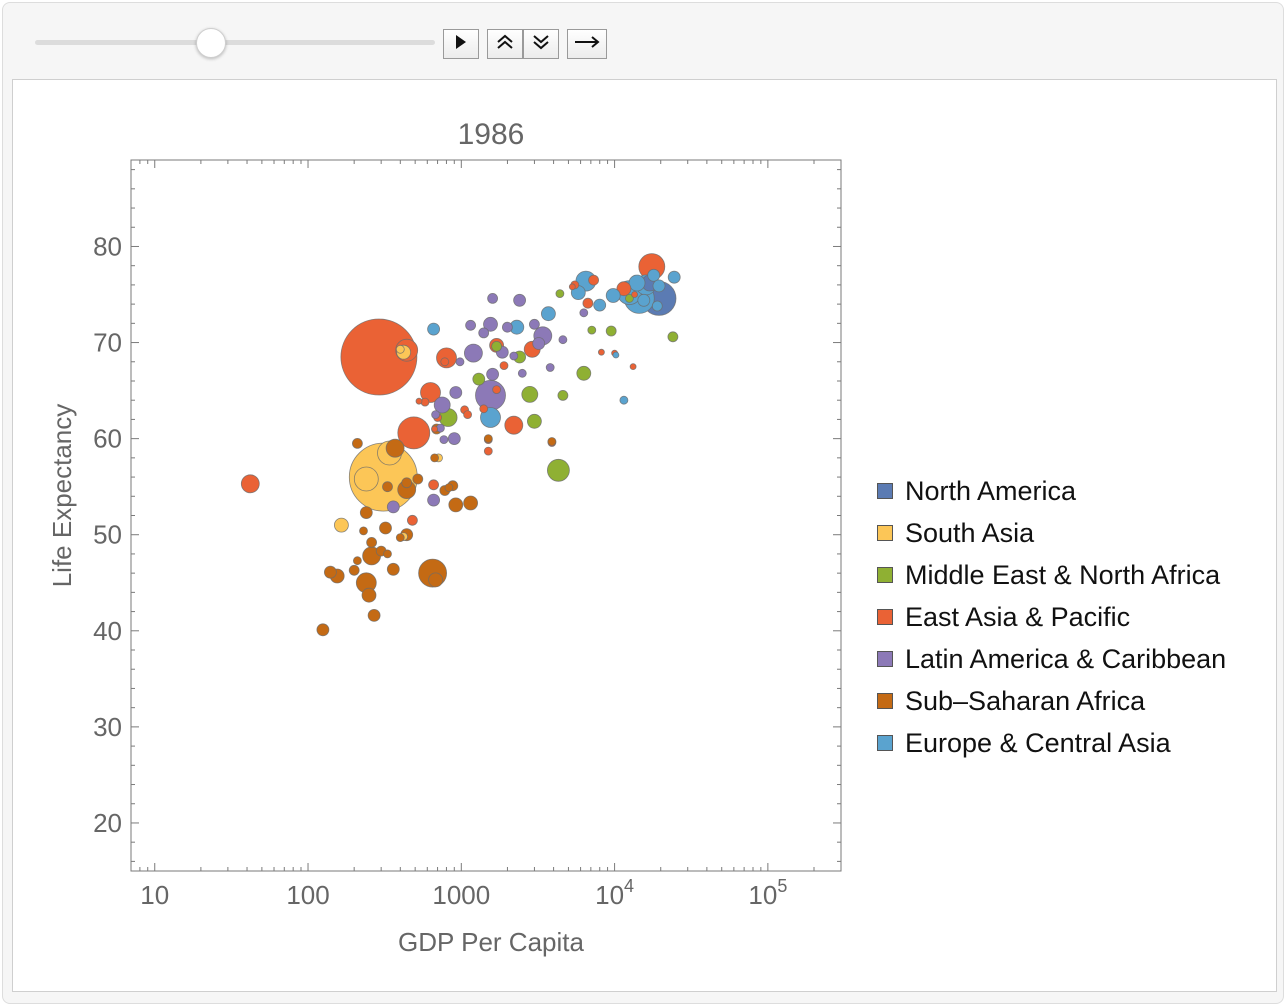 Image resolution: width=1288 pixels, height=1008 pixels. What do you see at coordinates (307, 895) in the screenshot?
I see `x-tick-label: 100` at bounding box center [307, 895].